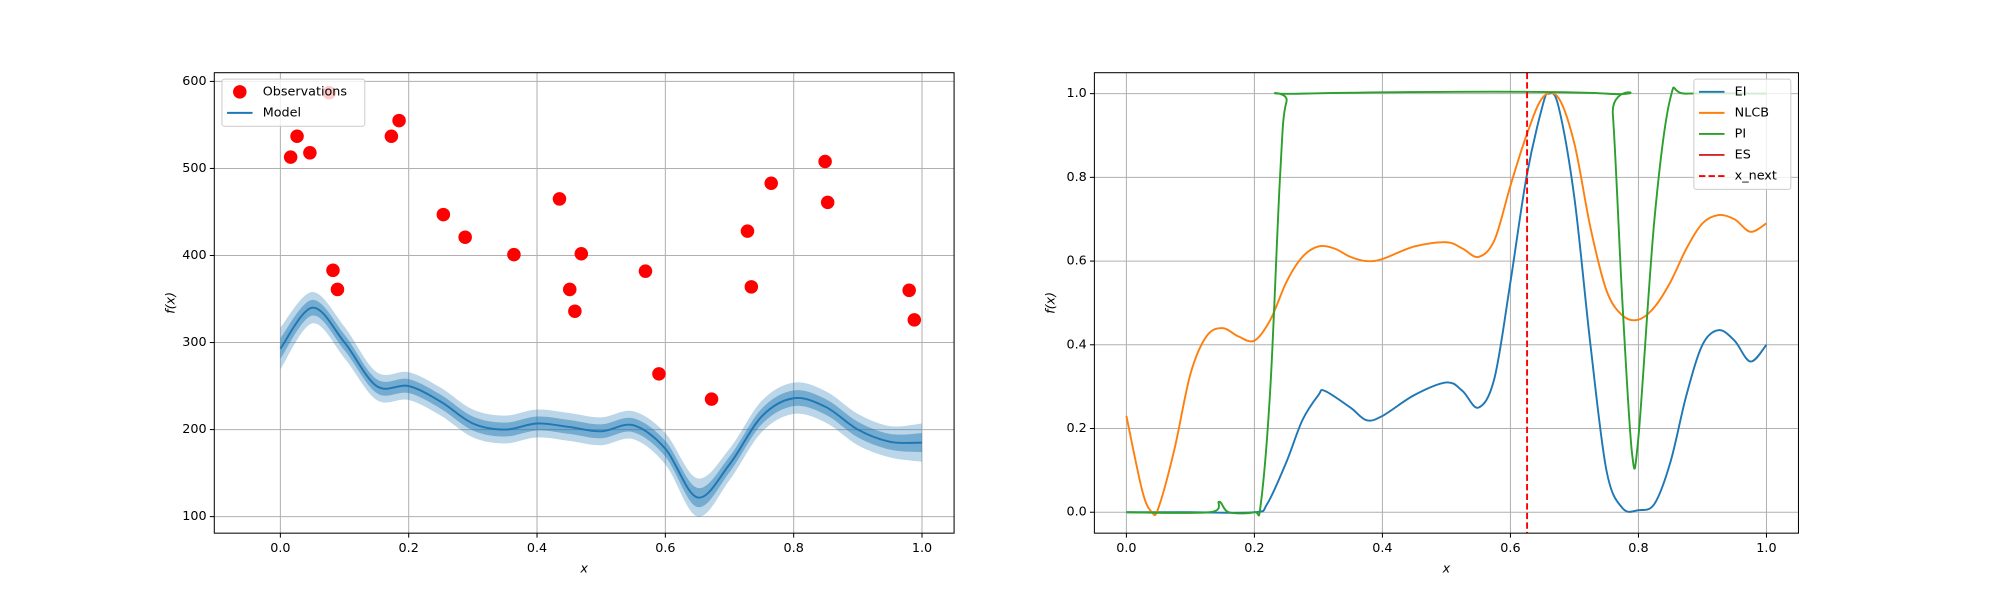  Describe the element at coordinates (282, 112) in the screenshot. I see `legend-label: Model` at that location.